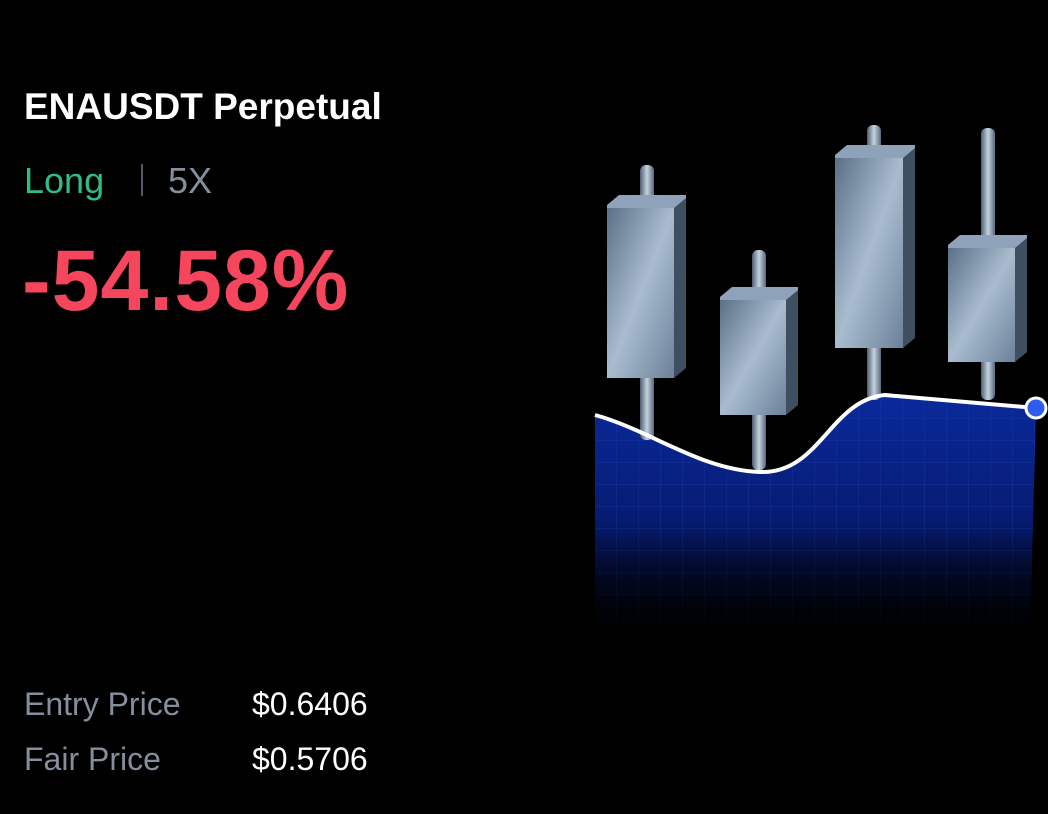  What do you see at coordinates (92, 759) in the screenshot?
I see `price-label: Fair Price` at bounding box center [92, 759].